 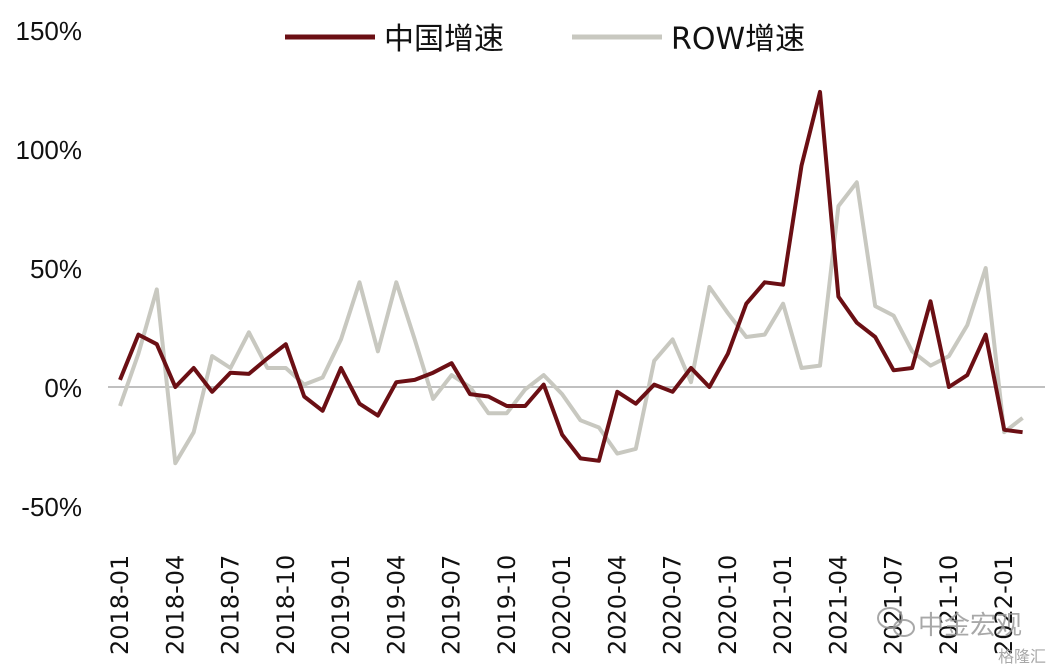 I want to click on legend-label-row: ROW增速, so click(x=738, y=39).